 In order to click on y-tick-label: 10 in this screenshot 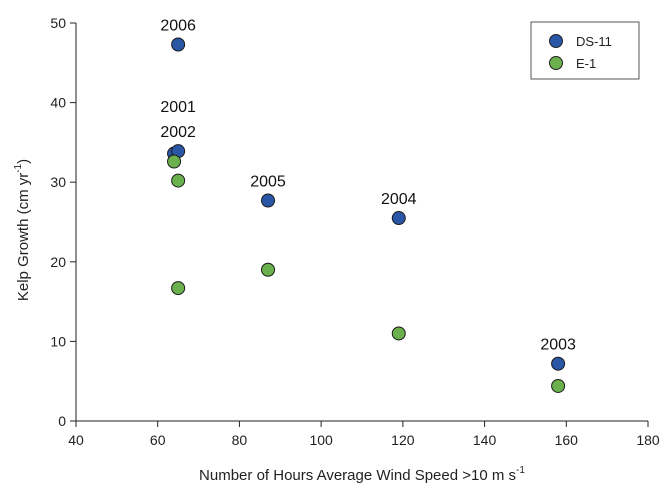, I will do `click(58, 341)`.